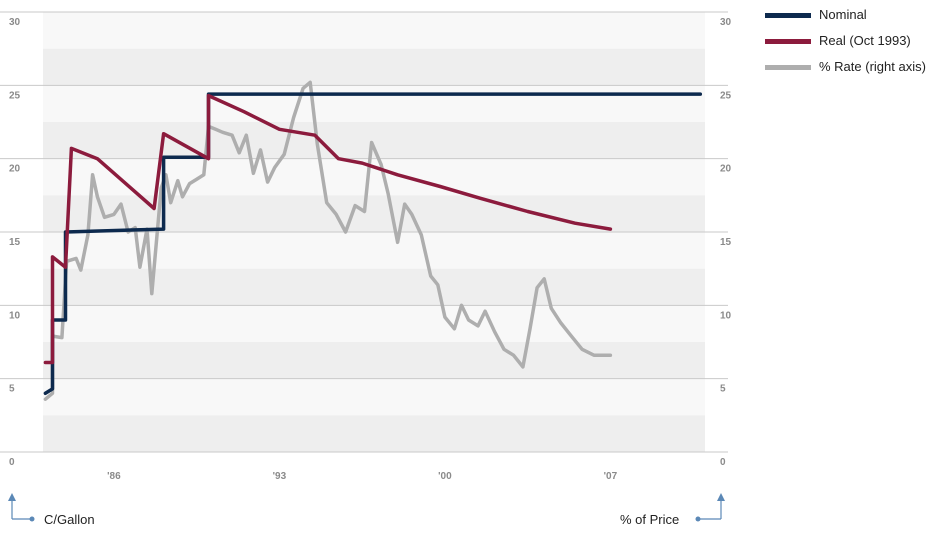 Image resolution: width=936 pixels, height=533 pixels. I want to click on right-axis-title: % of Price, so click(650, 519).